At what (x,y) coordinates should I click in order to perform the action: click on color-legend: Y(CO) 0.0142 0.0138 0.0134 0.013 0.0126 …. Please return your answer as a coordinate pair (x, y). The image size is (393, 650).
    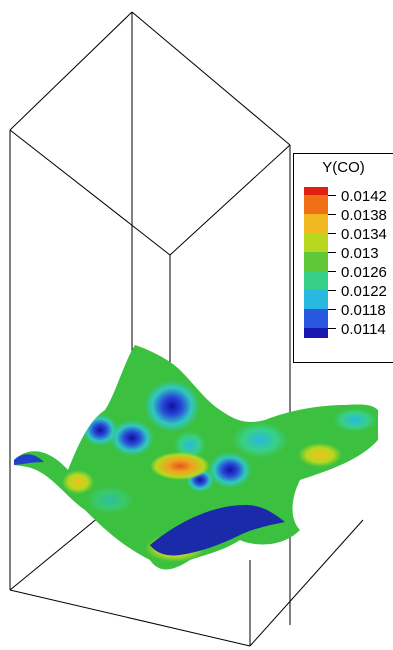
    Looking at the image, I should click on (343, 258).